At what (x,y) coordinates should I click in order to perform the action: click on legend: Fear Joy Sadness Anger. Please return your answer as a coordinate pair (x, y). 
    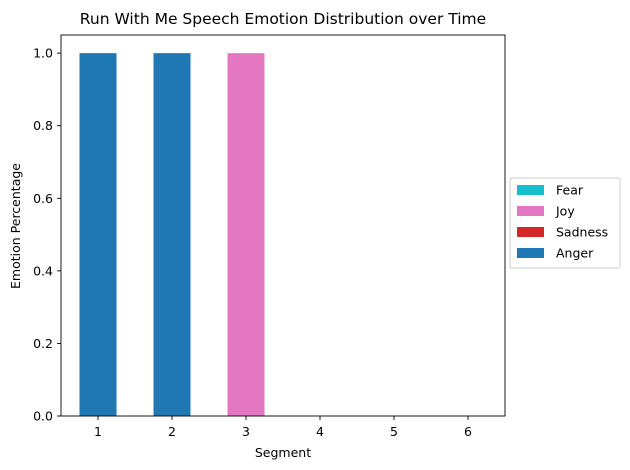
    Looking at the image, I should click on (565, 223).